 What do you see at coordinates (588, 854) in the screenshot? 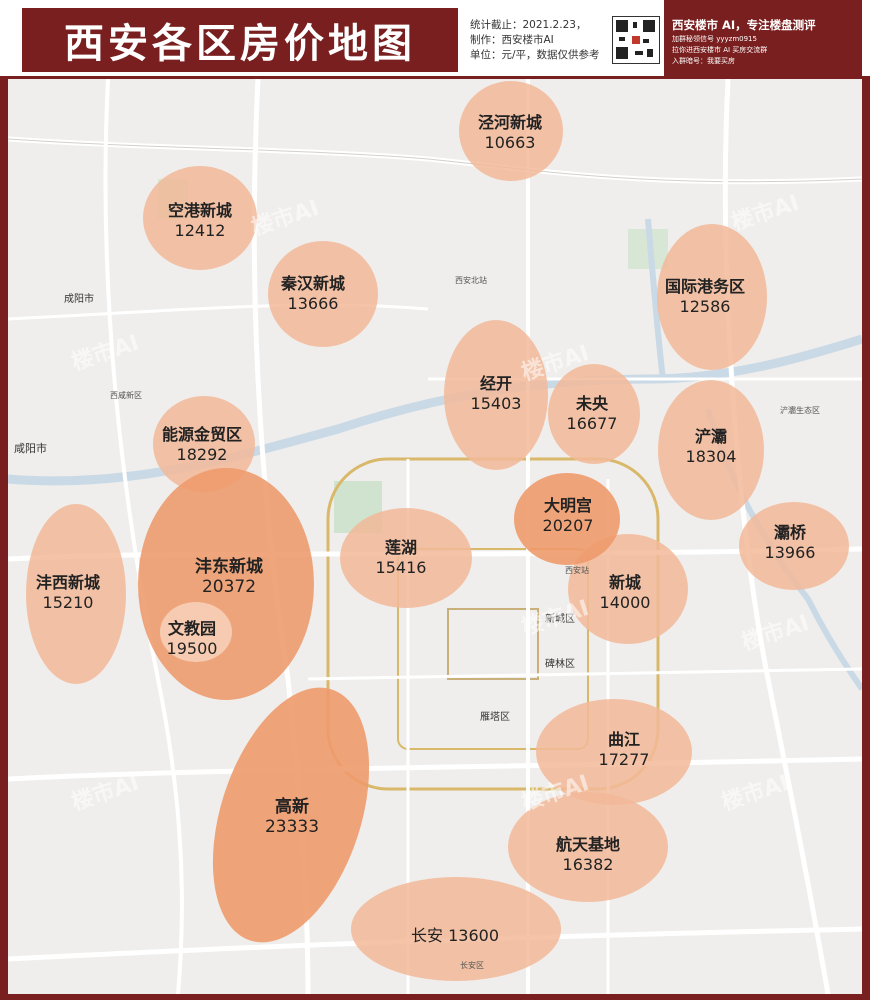
I see `district-label-hangtian: 航天基地 16382` at bounding box center [588, 854].